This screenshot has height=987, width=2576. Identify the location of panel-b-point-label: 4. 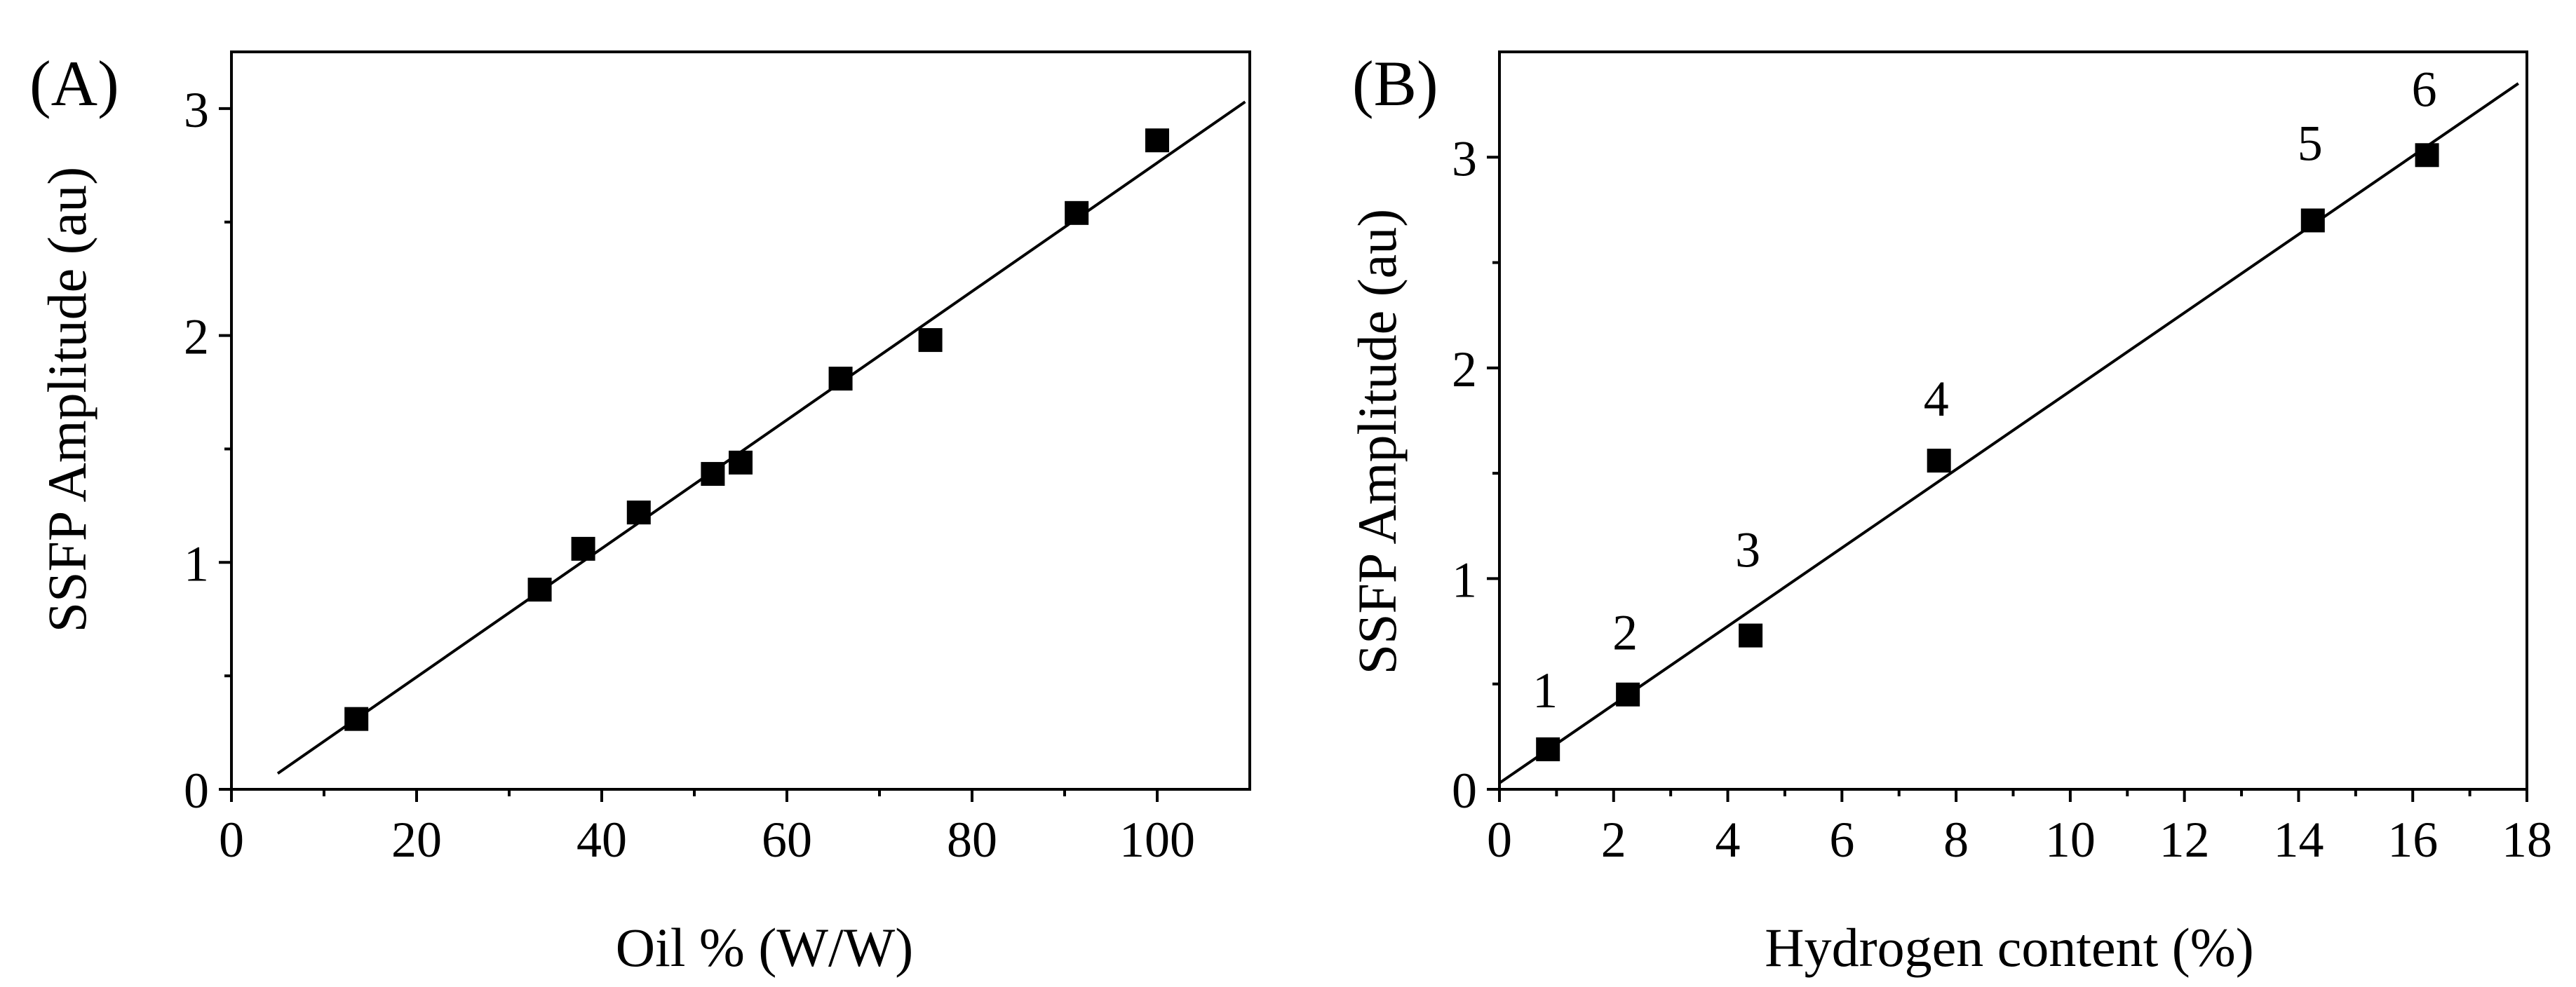
(1936, 399).